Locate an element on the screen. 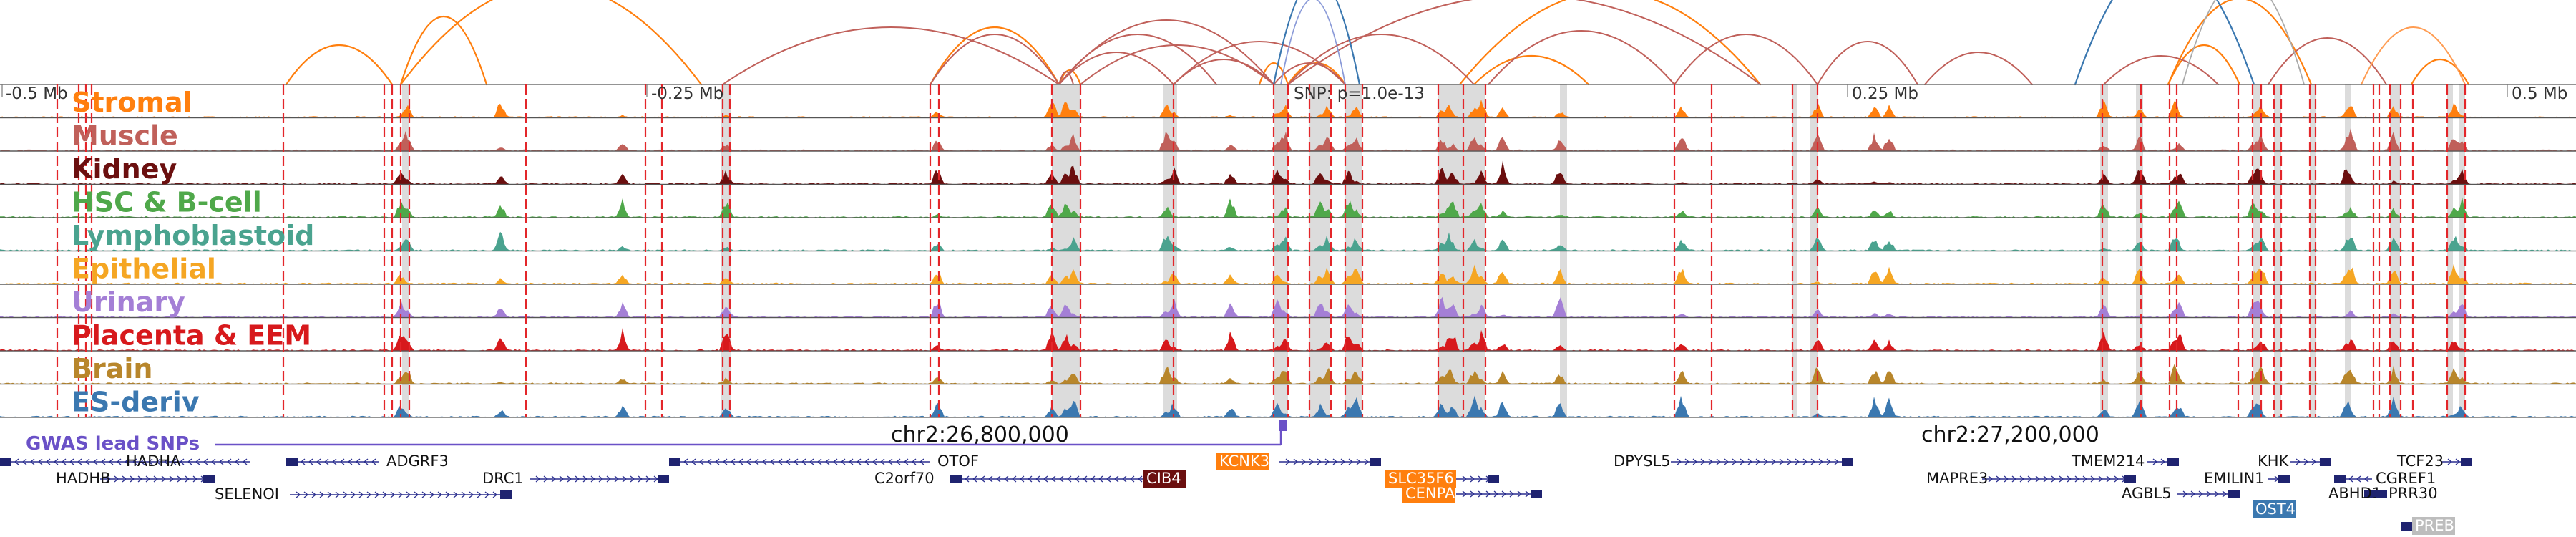  gene-label: HADHA is located at coordinates (153, 461).